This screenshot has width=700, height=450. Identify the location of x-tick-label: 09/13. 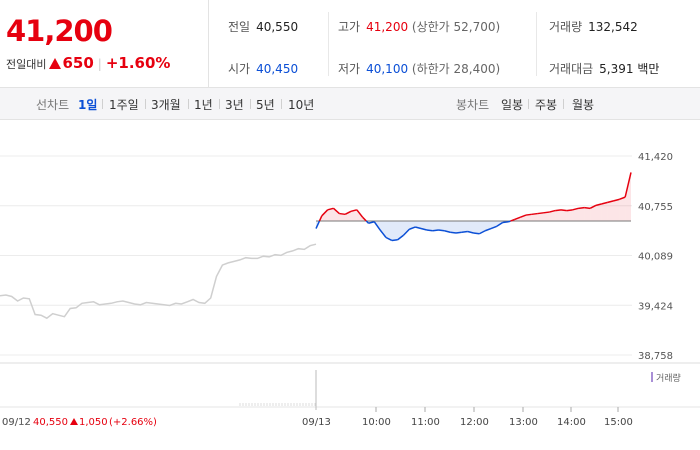
(316, 422).